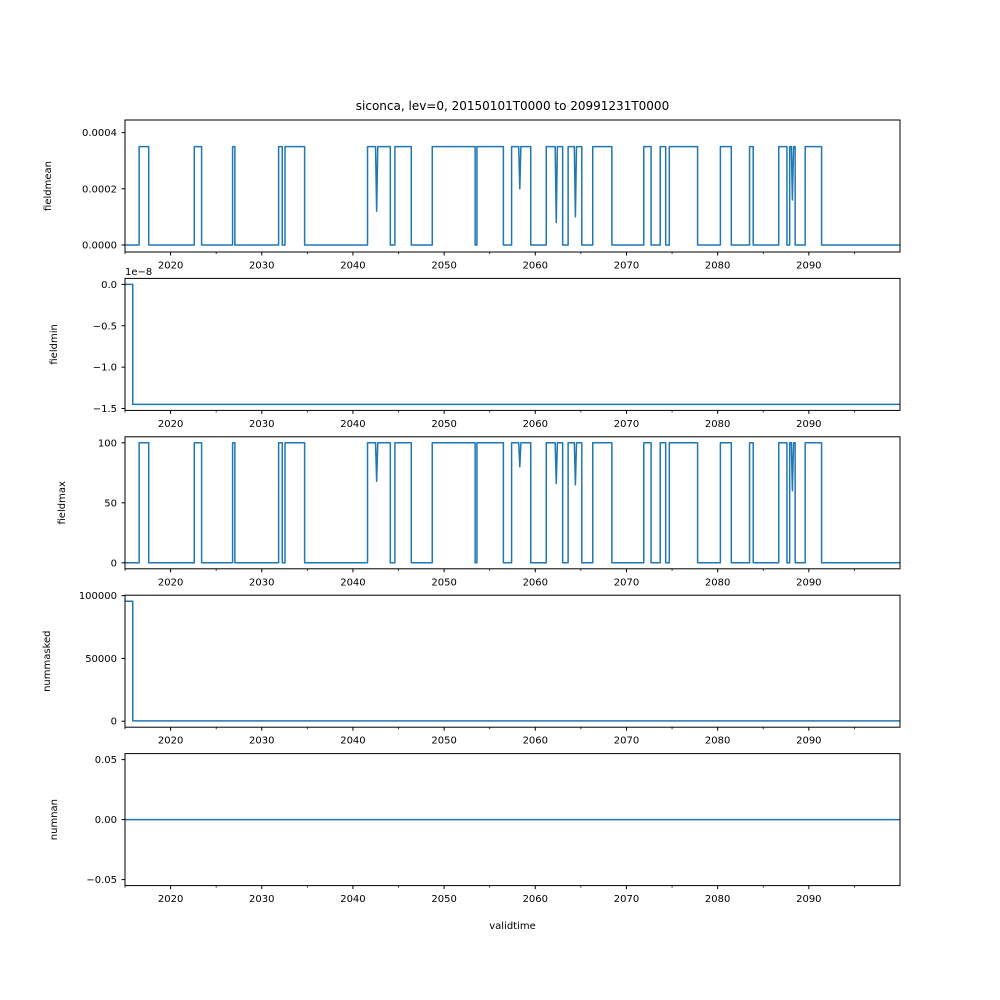  Describe the element at coordinates (261, 741) in the screenshot. I see `x-tick-label-nummasked-2030: 2030` at that location.